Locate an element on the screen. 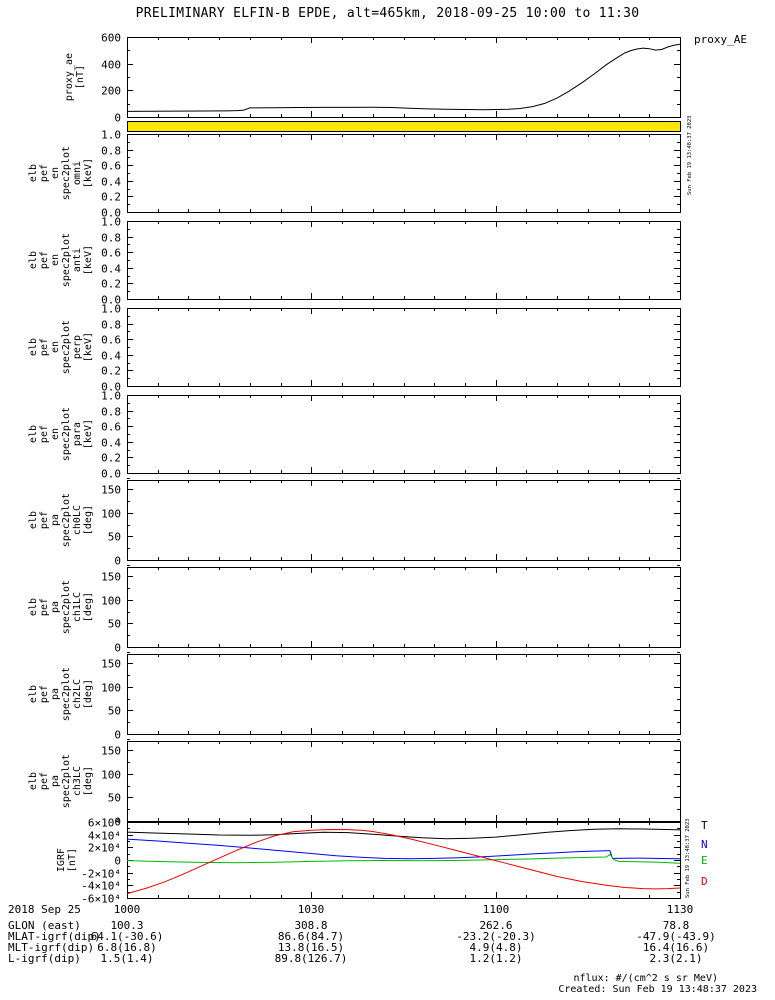 The height and width of the screenshot is (1000, 775). panel-ch3lc: 0 50 100 150 is located at coordinates (391, 783).